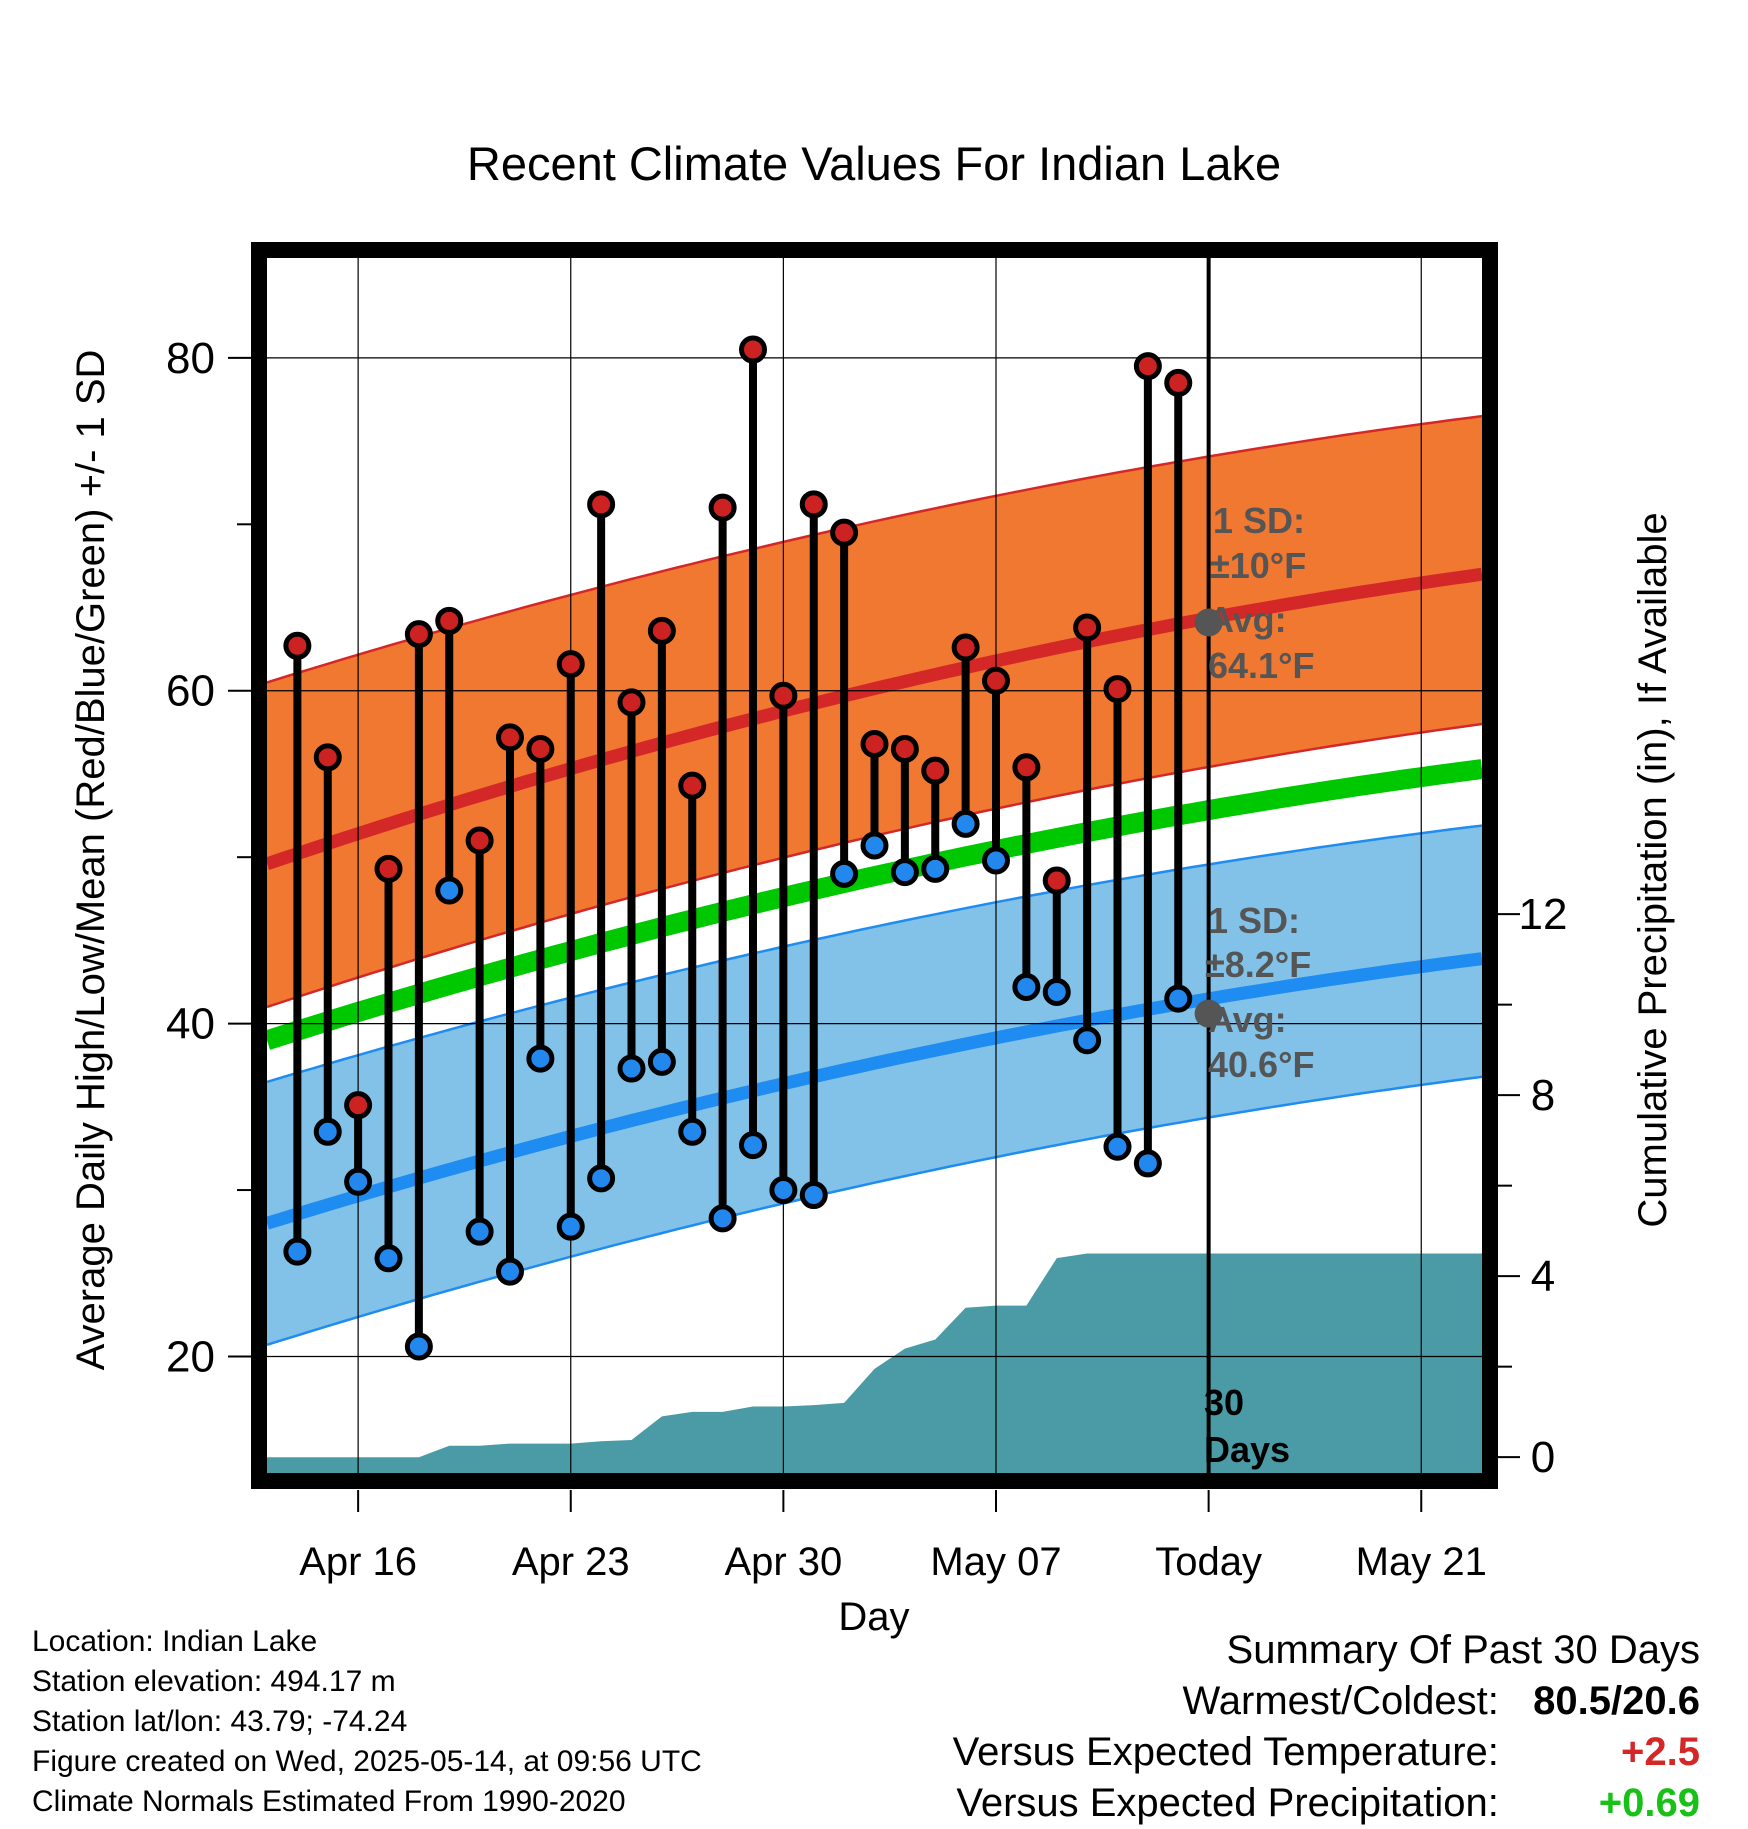 The image size is (1748, 1829). What do you see at coordinates (1649, 1803) in the screenshot?
I see `precip-value: +0.69` at bounding box center [1649, 1803].